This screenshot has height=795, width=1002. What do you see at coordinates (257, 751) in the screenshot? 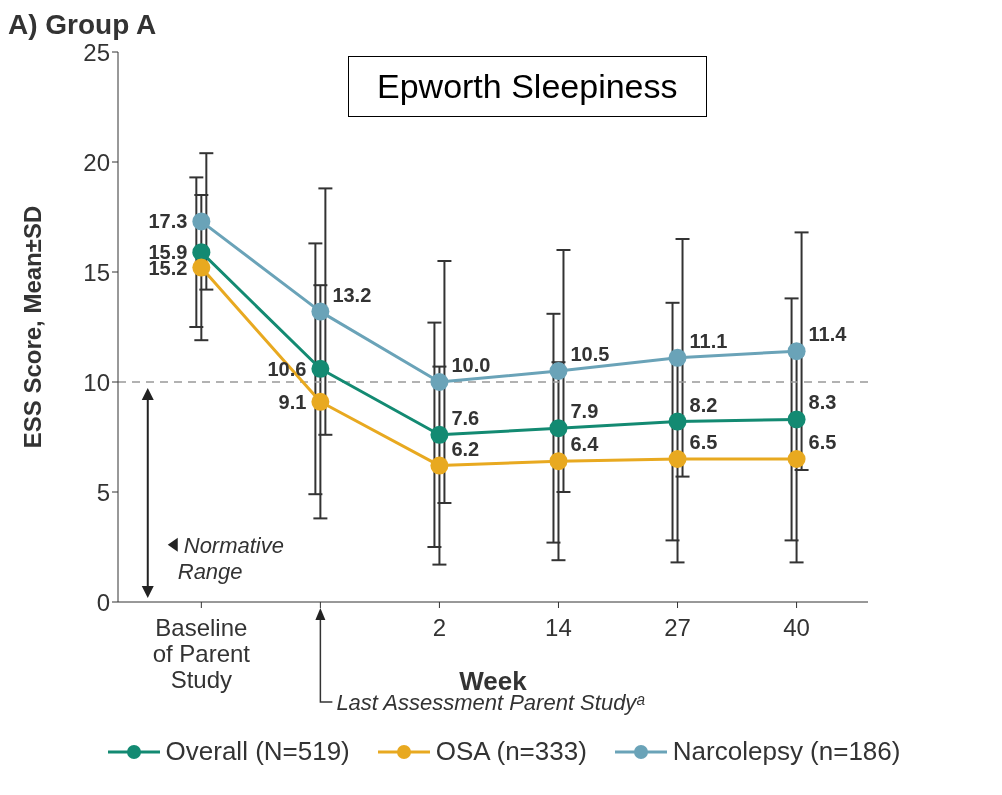
I see `legend-label: Overall (N=519)` at bounding box center [257, 751].